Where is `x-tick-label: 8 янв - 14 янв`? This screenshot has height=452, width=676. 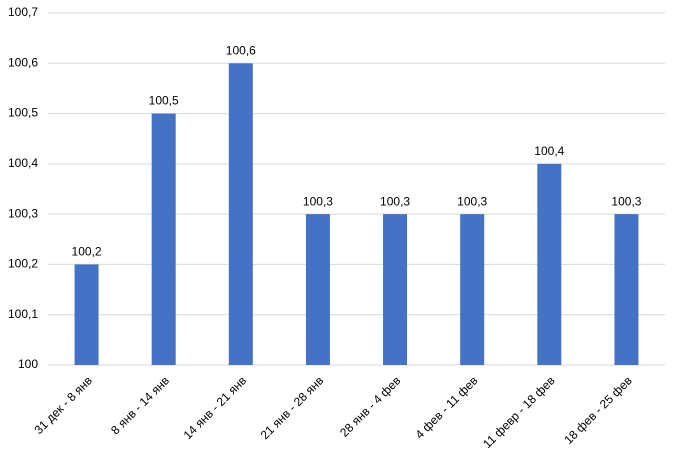
x-tick-label: 8 янв - 14 янв is located at coordinates (140, 405).